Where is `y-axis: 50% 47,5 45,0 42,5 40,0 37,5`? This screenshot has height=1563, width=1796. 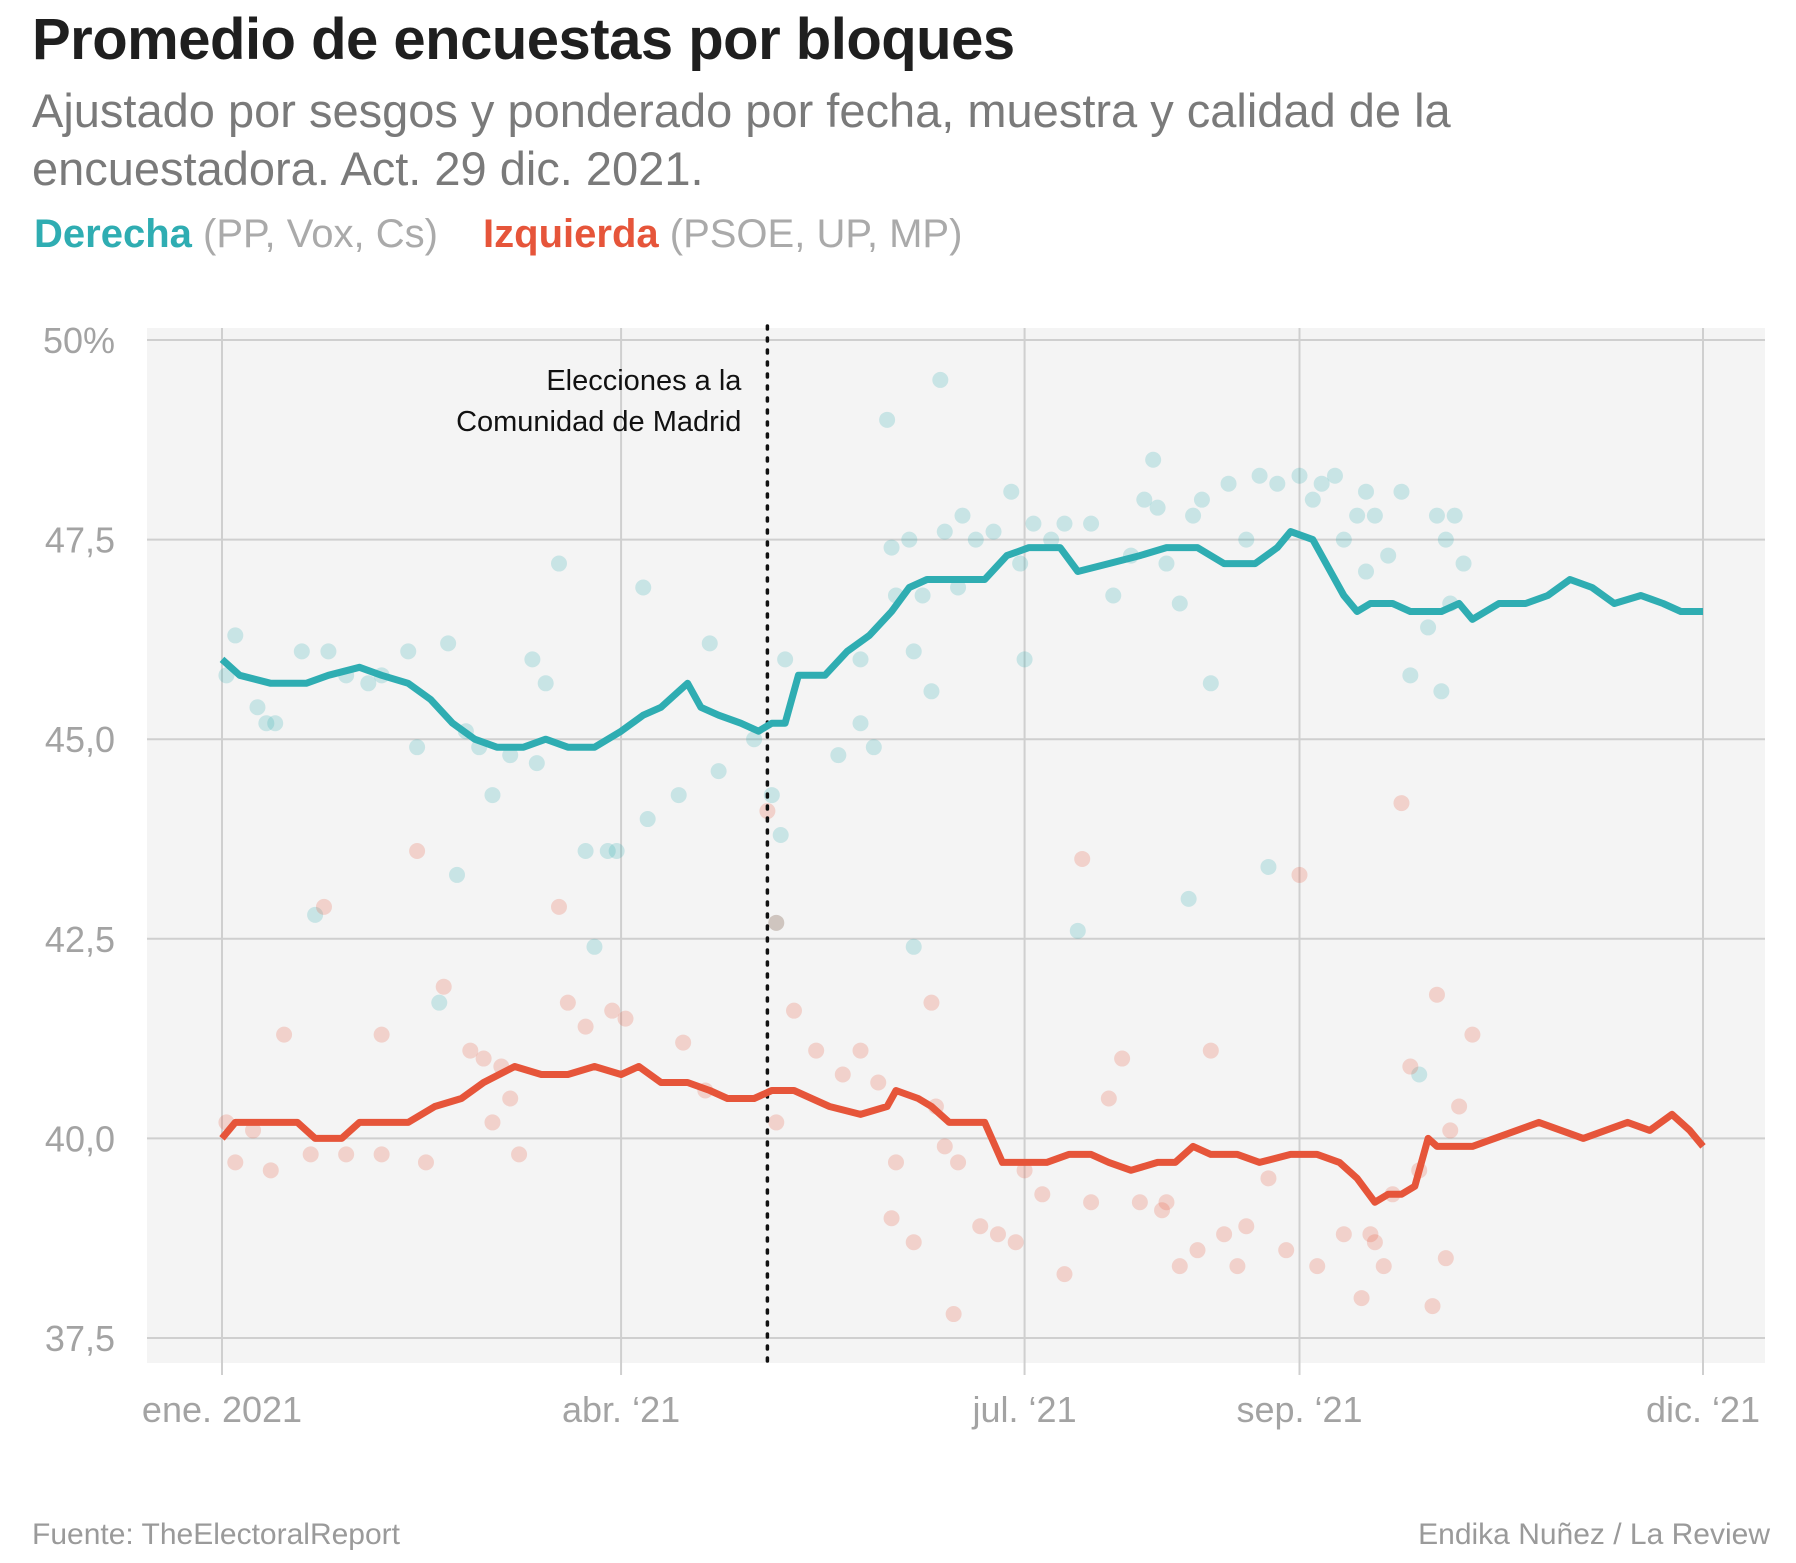 y-axis: 50% 47,5 45,0 42,5 40,0 37,5 is located at coordinates (79, 839).